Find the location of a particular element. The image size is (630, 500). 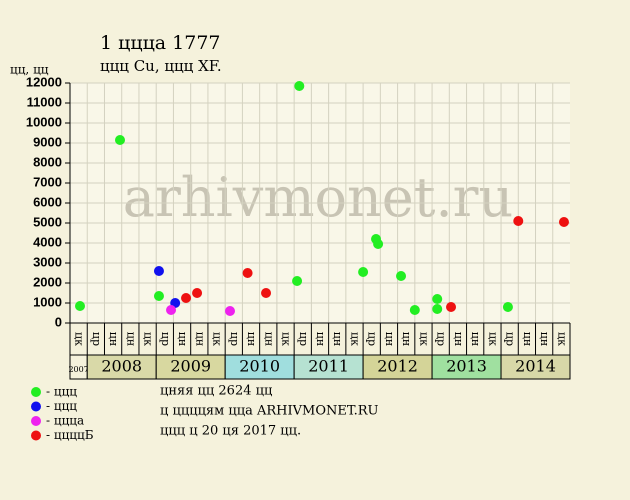

y-tick-label: 9000 is located at coordinates (47, 141).